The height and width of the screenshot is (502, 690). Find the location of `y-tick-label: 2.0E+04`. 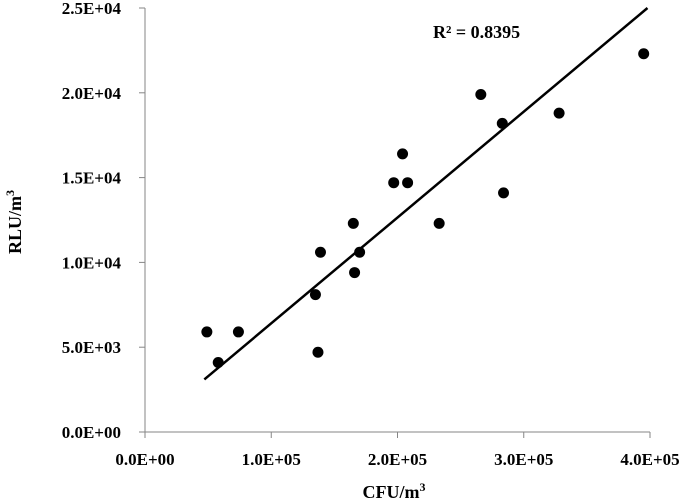

y-tick-label: 2.0E+04 is located at coordinates (92, 93).